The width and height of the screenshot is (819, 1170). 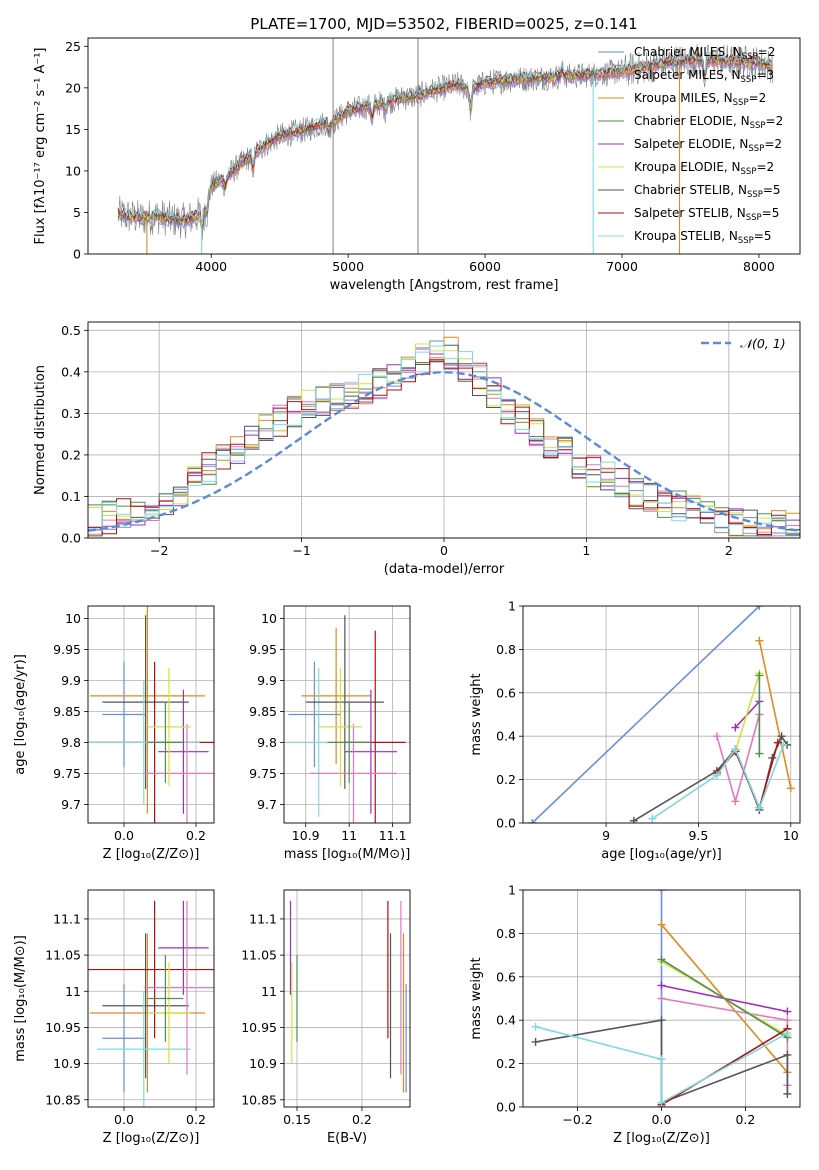 What do you see at coordinates (63, 1027) in the screenshot?
I see `y-tick-label: 10.95` at bounding box center [63, 1027].